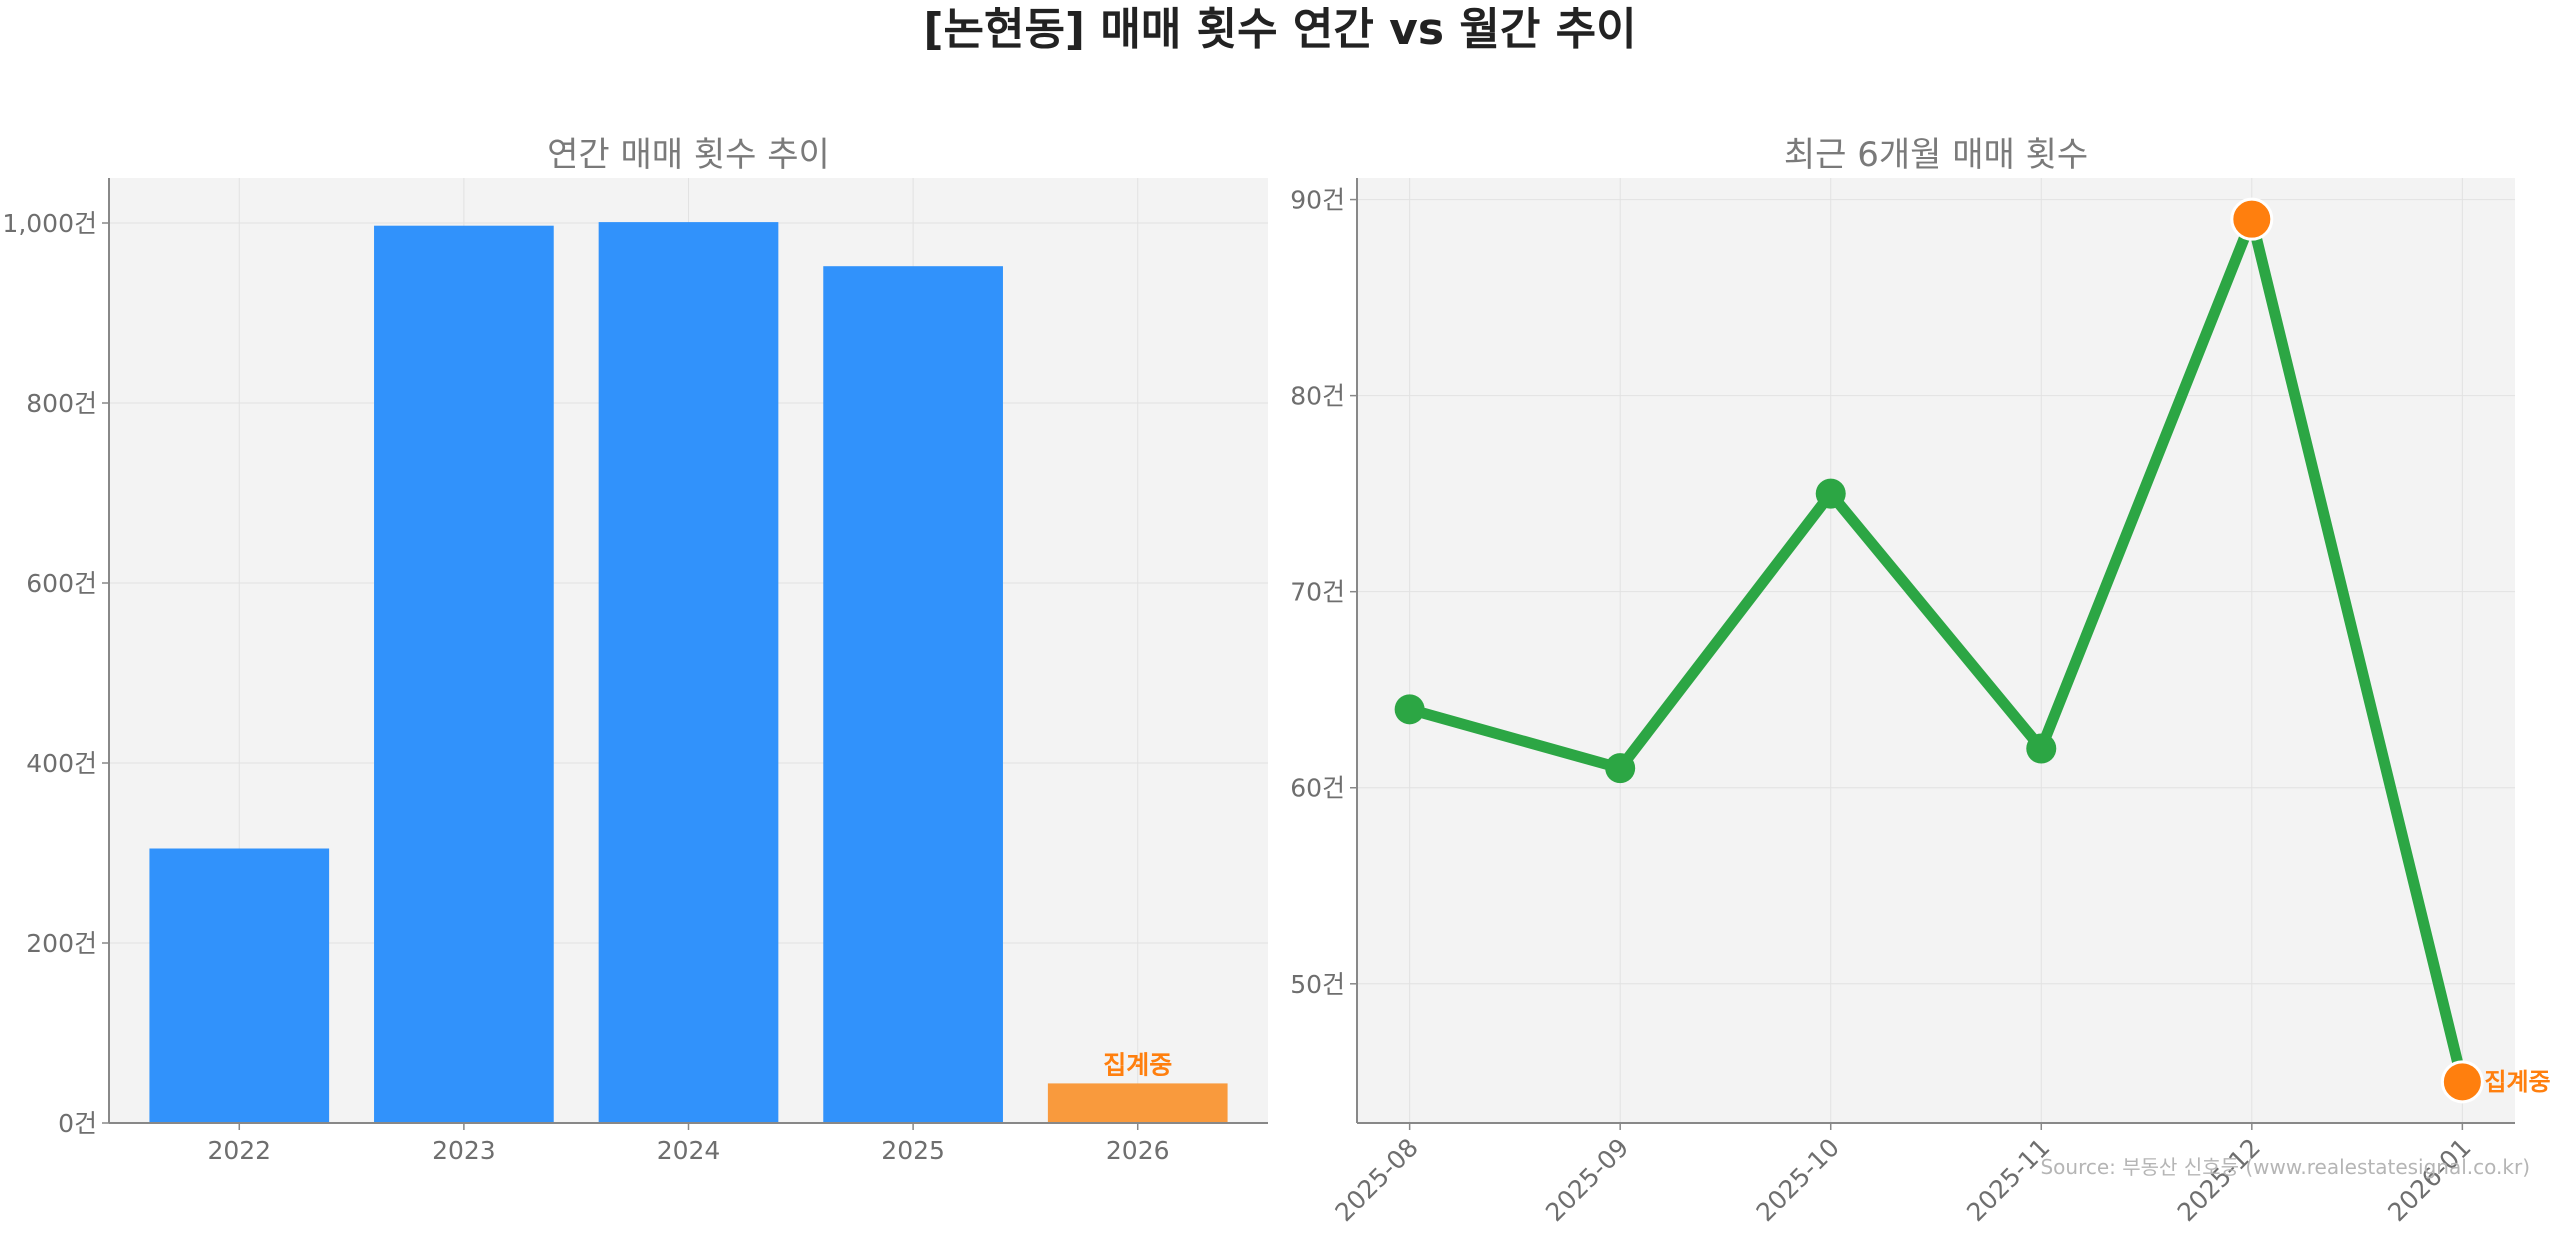 This screenshot has width=2560, height=1234. I want to click on y-tick-label: 60건, so click(1317, 788).